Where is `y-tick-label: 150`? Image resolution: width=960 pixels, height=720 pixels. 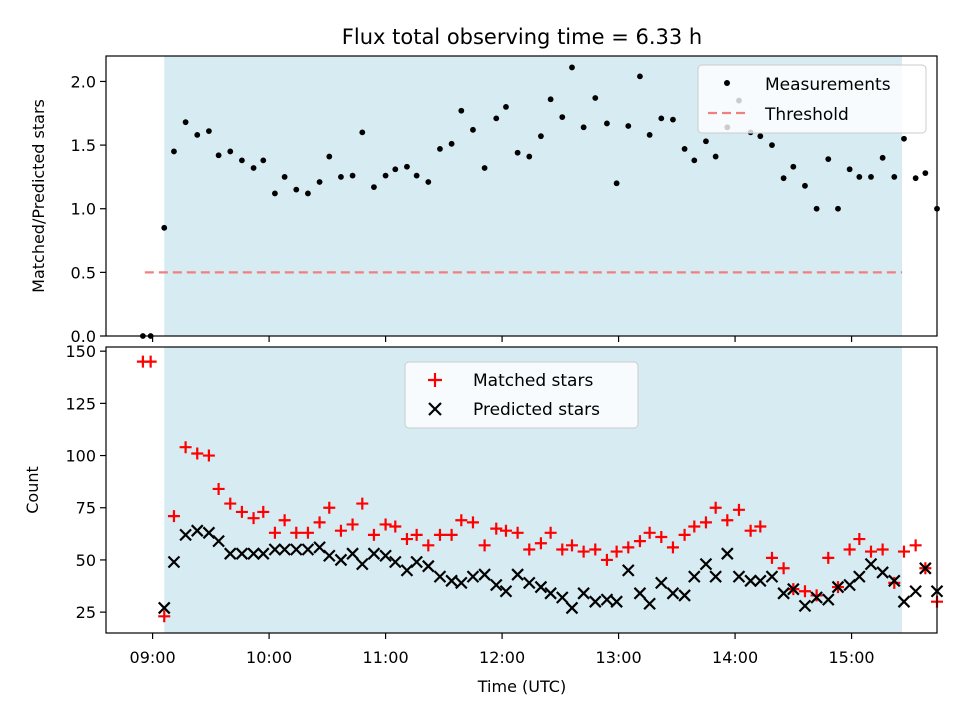
y-tick-label: 150 is located at coordinates (80, 351).